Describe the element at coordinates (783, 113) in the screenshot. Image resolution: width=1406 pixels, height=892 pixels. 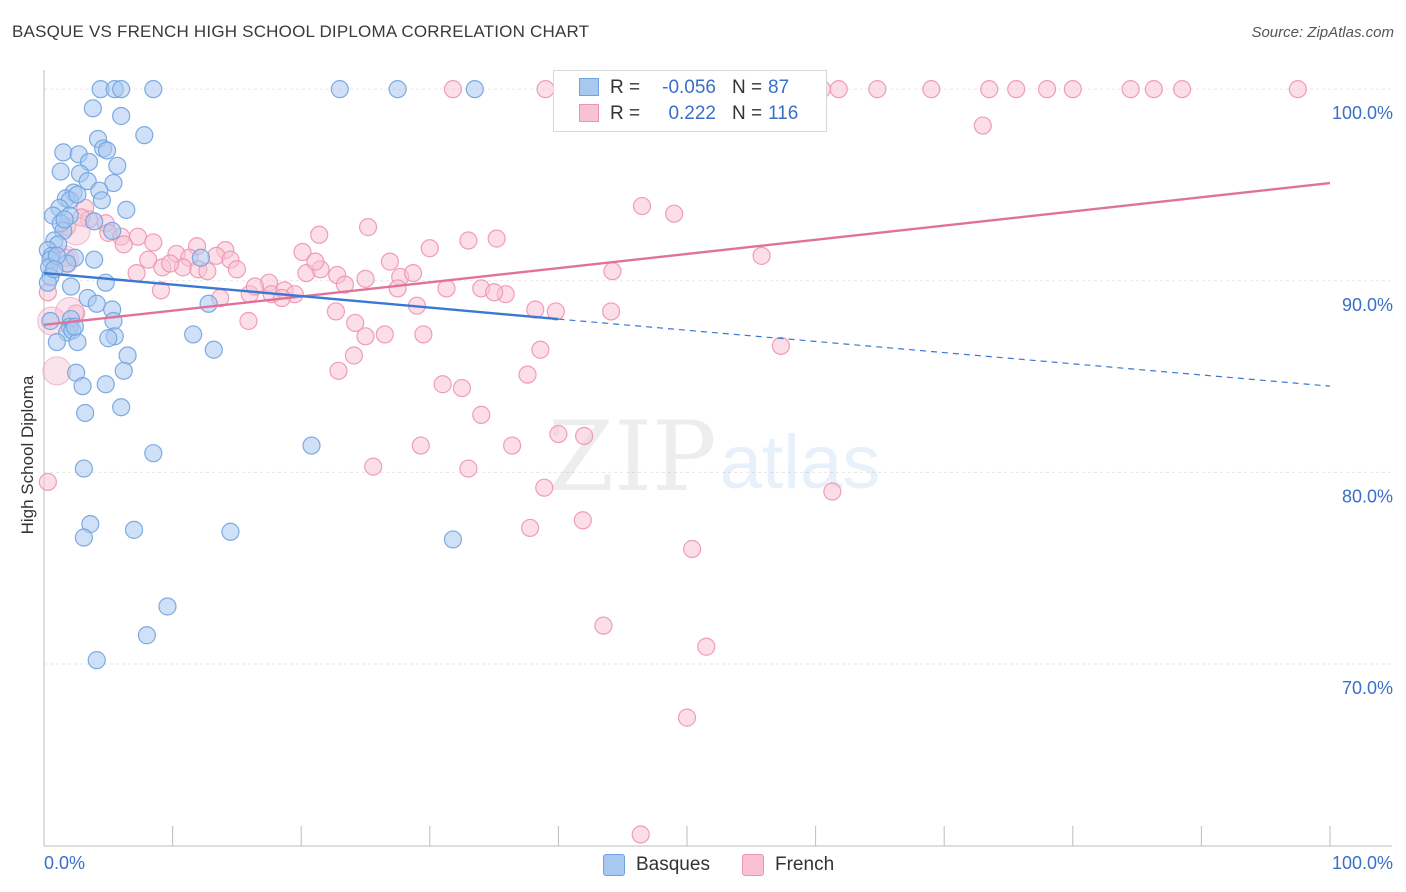
I see `legend-n-value: 116` at that location.